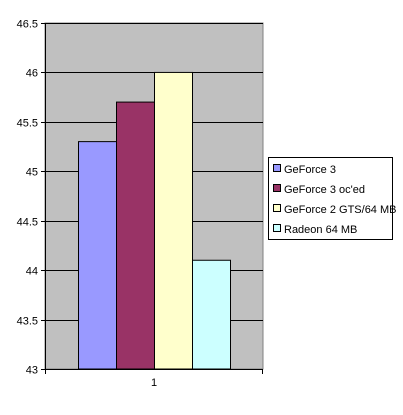 This screenshot has width=403, height=415. Describe the element at coordinates (324, 190) in the screenshot. I see `legend-label: GeForce 3 oc'ed` at that location.